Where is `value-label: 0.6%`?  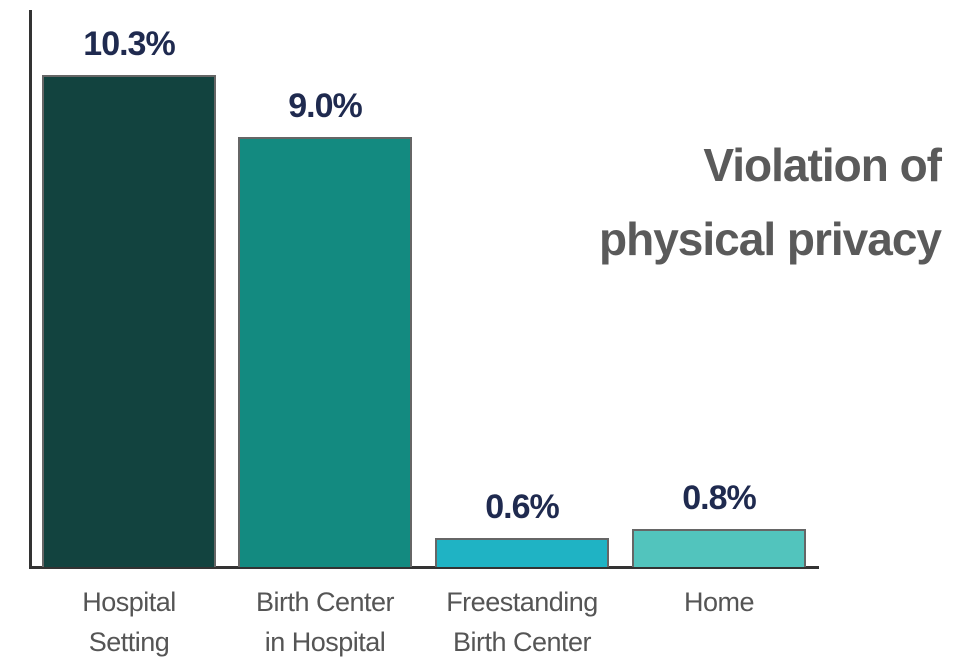
value-label: 0.6% is located at coordinates (522, 507).